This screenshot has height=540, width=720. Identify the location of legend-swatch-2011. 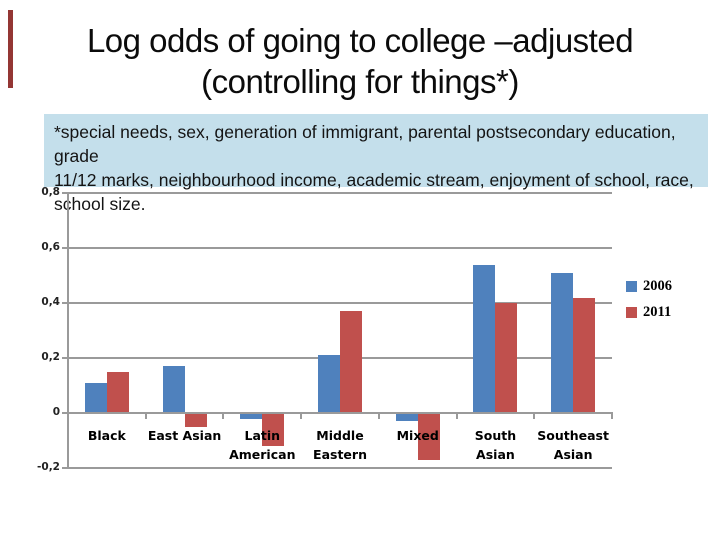
(631, 312).